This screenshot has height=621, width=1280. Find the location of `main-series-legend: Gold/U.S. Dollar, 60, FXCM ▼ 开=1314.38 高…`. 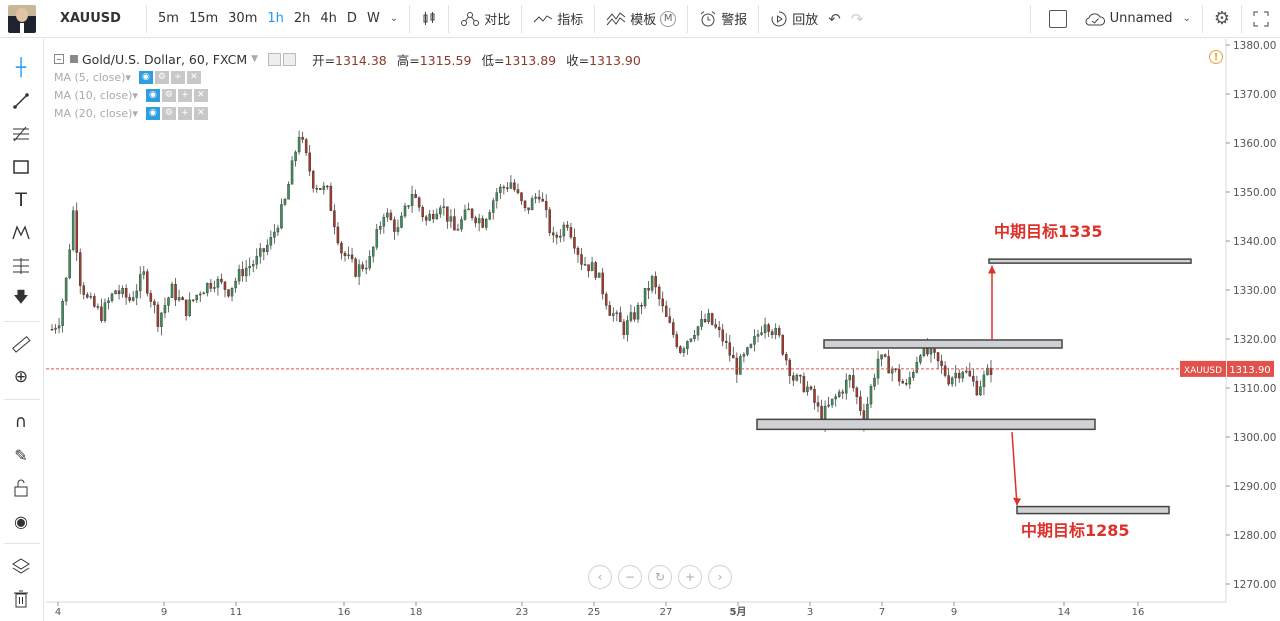

main-series-legend: Gold/U.S. Dollar, 60, FXCM ▼ 开=1314.38 高… is located at coordinates (347, 59).